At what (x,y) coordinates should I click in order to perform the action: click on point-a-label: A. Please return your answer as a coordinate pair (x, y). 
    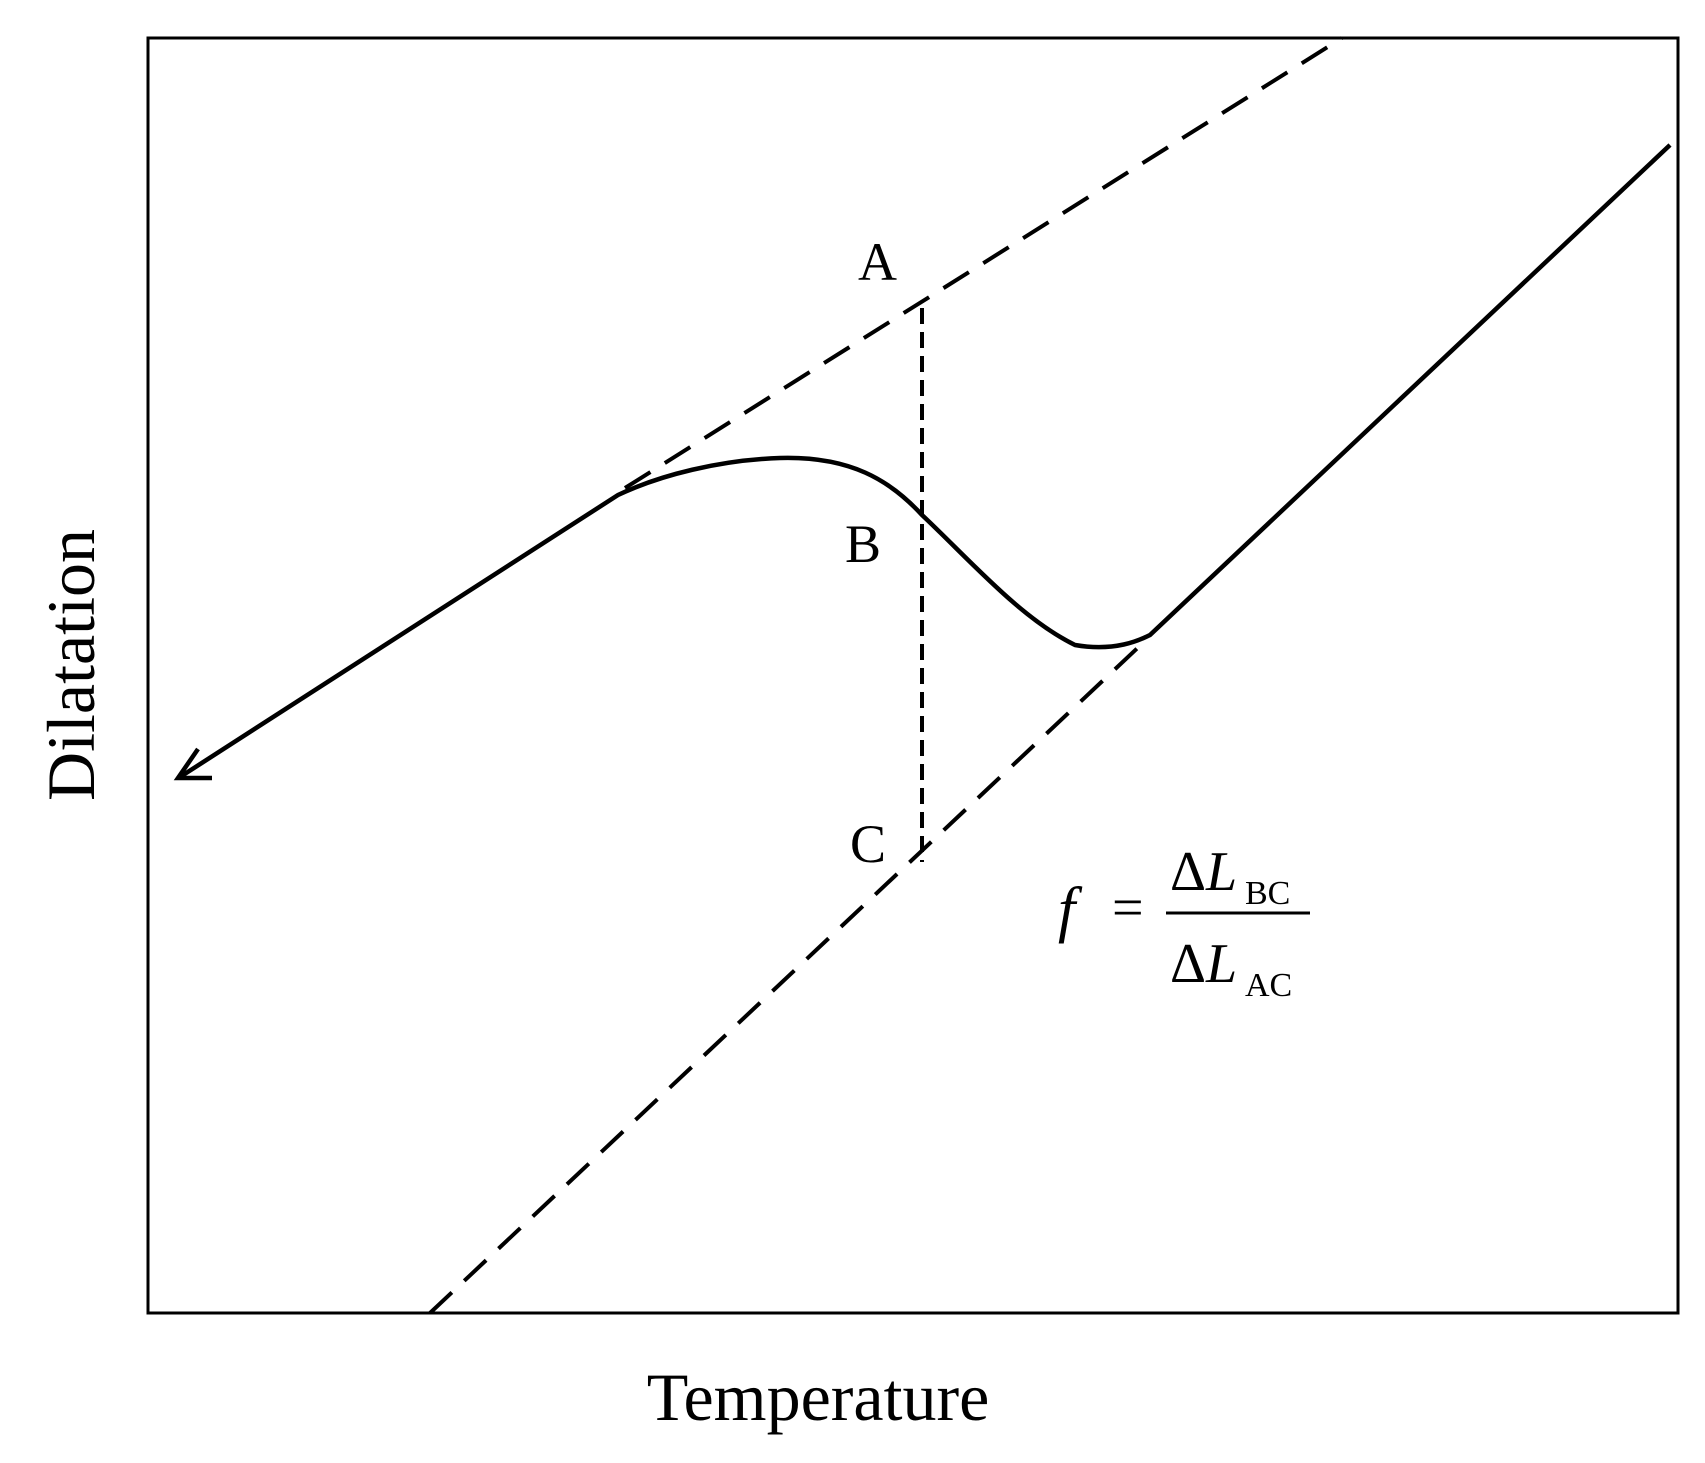
    Looking at the image, I should click on (877, 262).